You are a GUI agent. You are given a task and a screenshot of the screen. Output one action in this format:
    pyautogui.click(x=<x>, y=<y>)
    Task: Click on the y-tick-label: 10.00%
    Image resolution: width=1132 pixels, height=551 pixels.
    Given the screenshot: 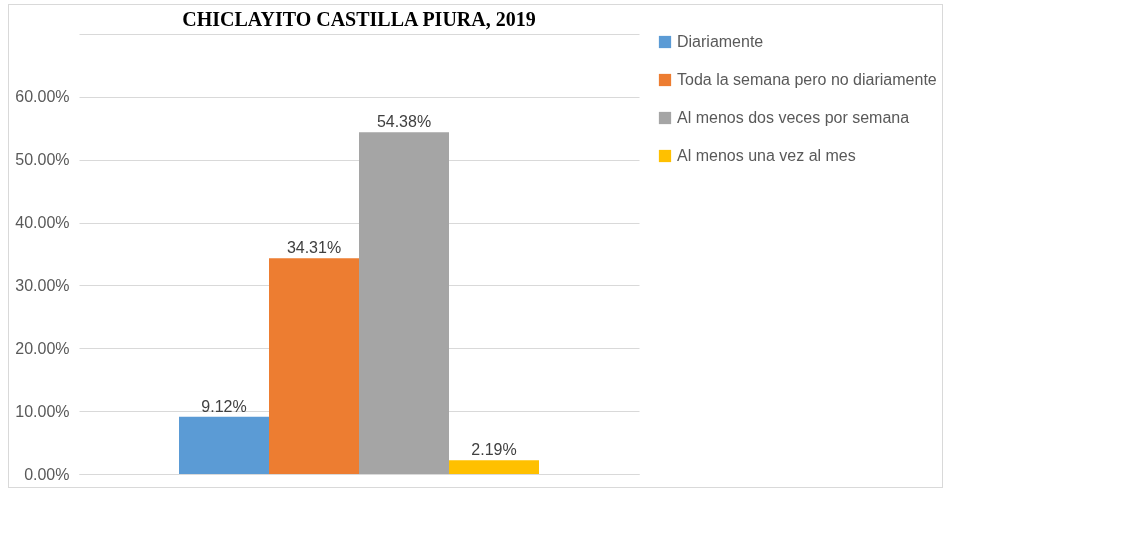 What is the action you would take?
    pyautogui.click(x=42, y=411)
    